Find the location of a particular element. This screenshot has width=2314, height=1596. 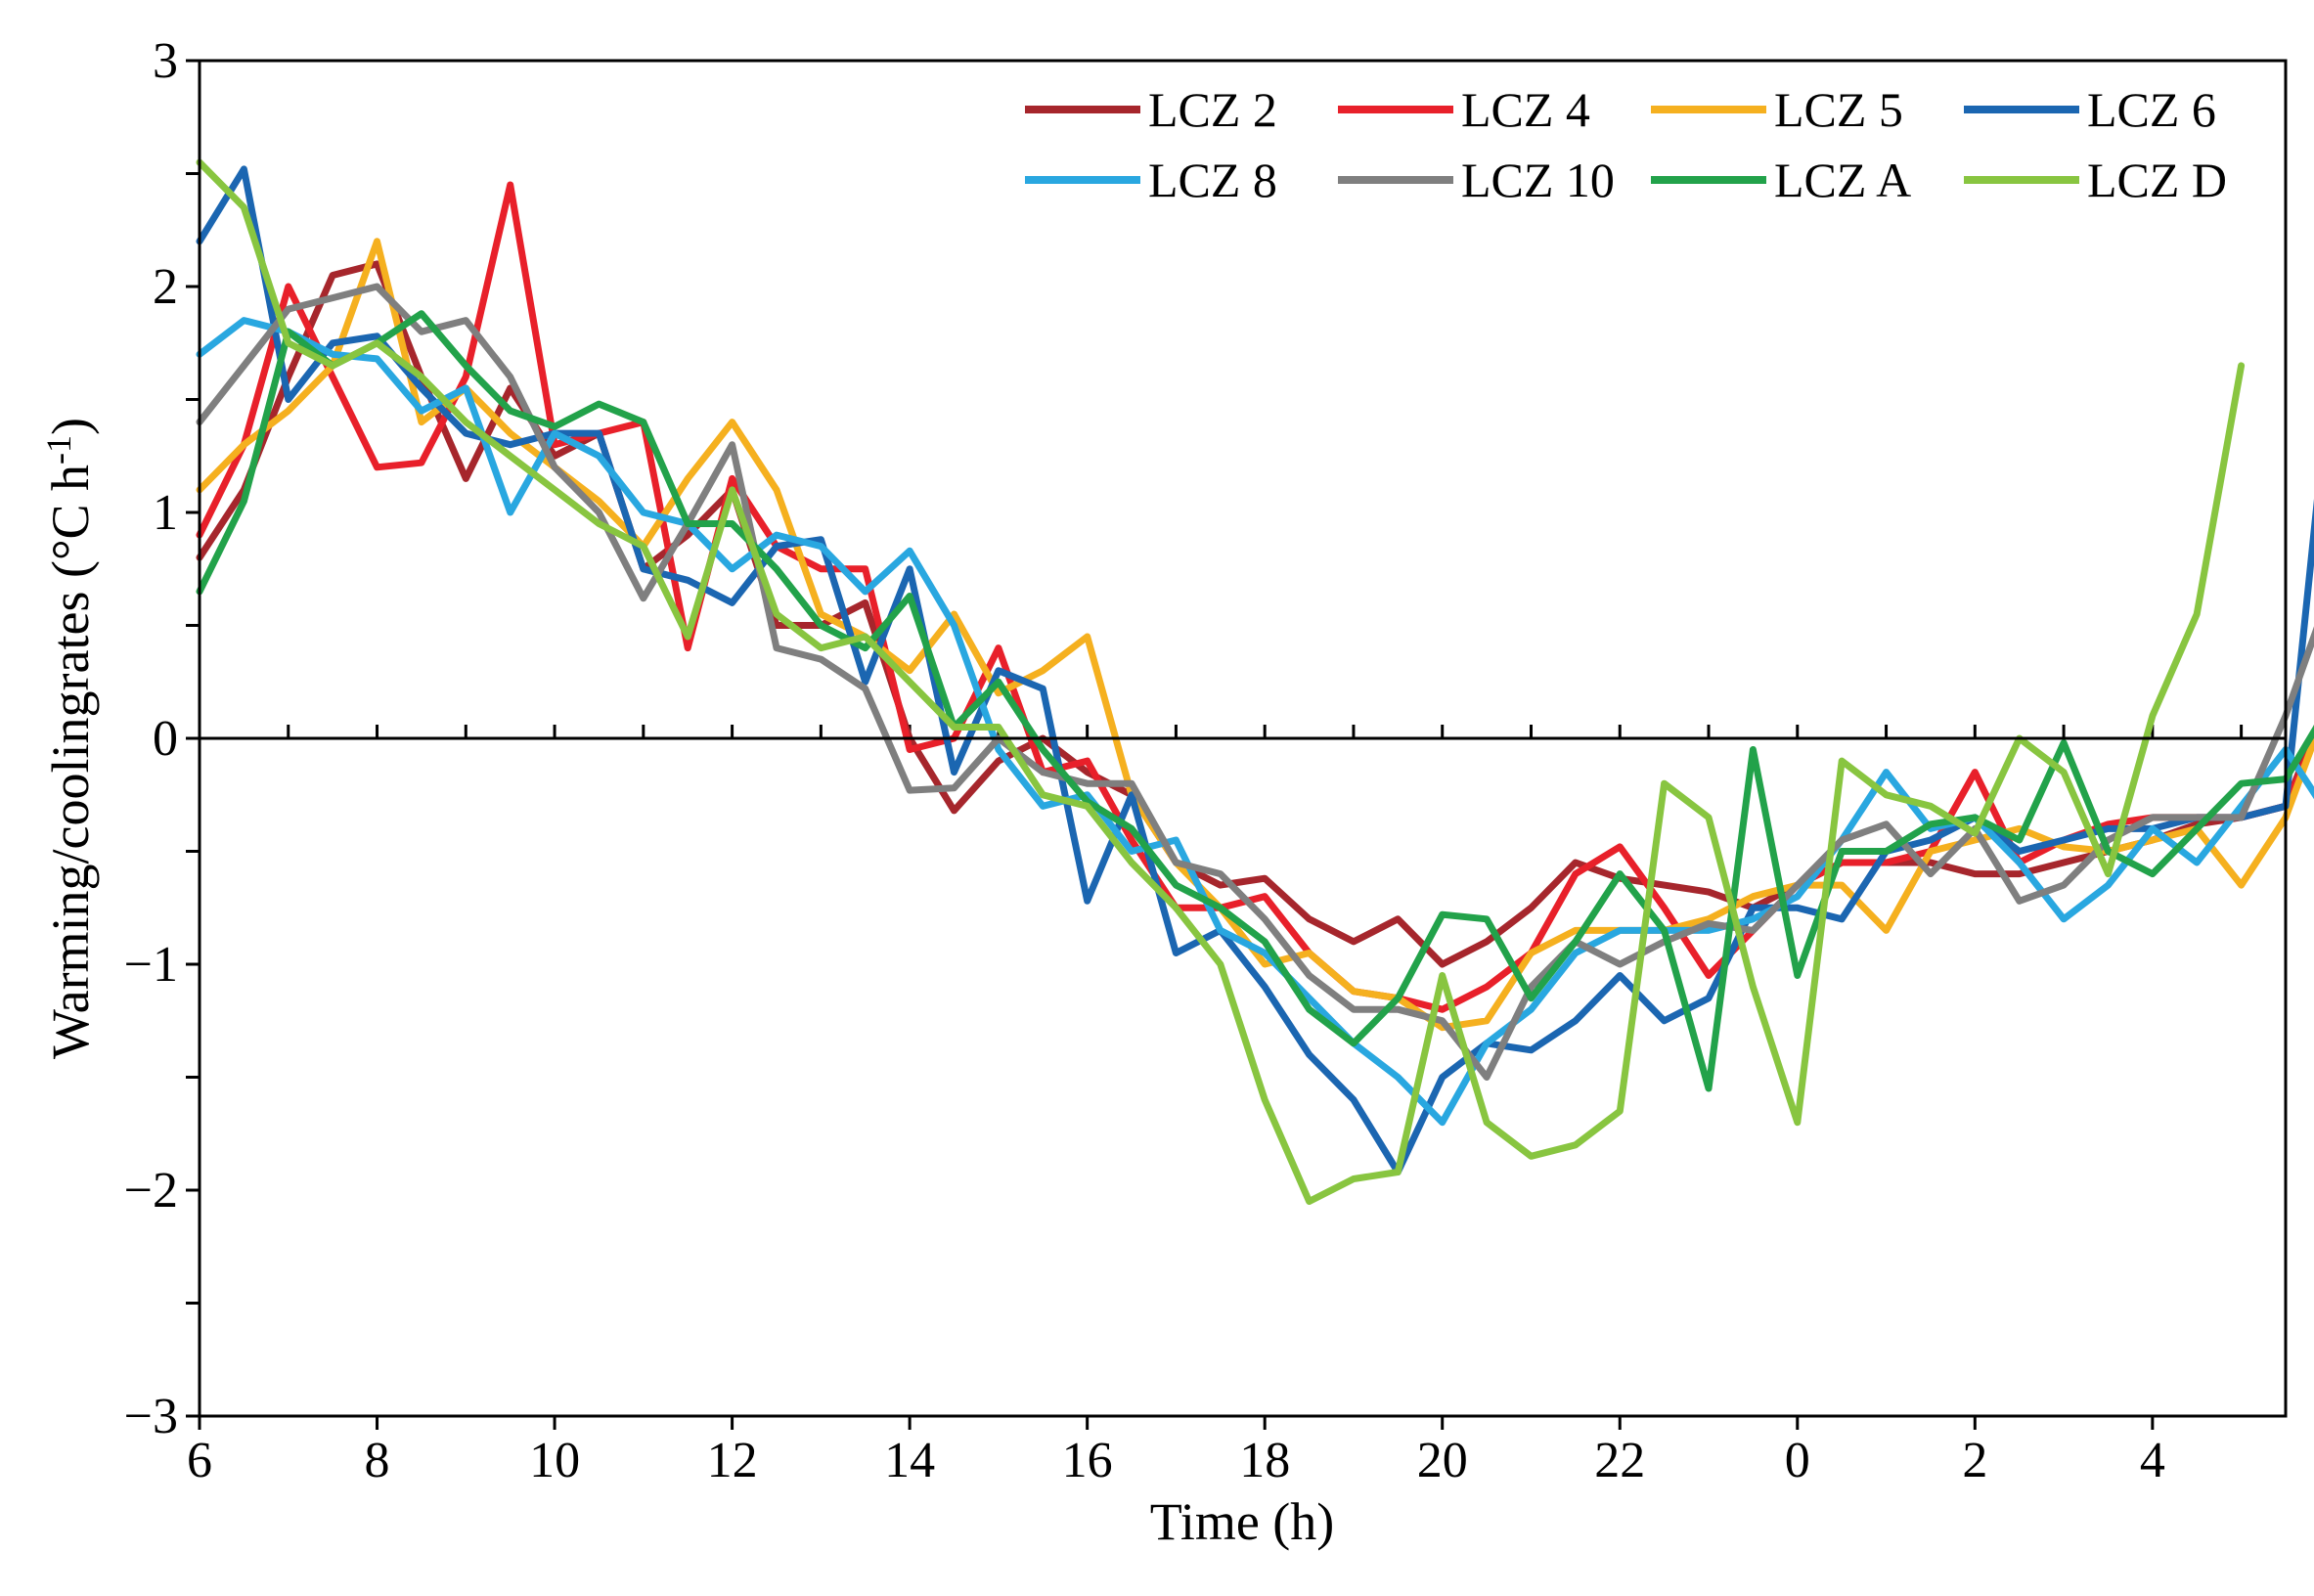

legend-label: LCZ 4 is located at coordinates (1525, 109).